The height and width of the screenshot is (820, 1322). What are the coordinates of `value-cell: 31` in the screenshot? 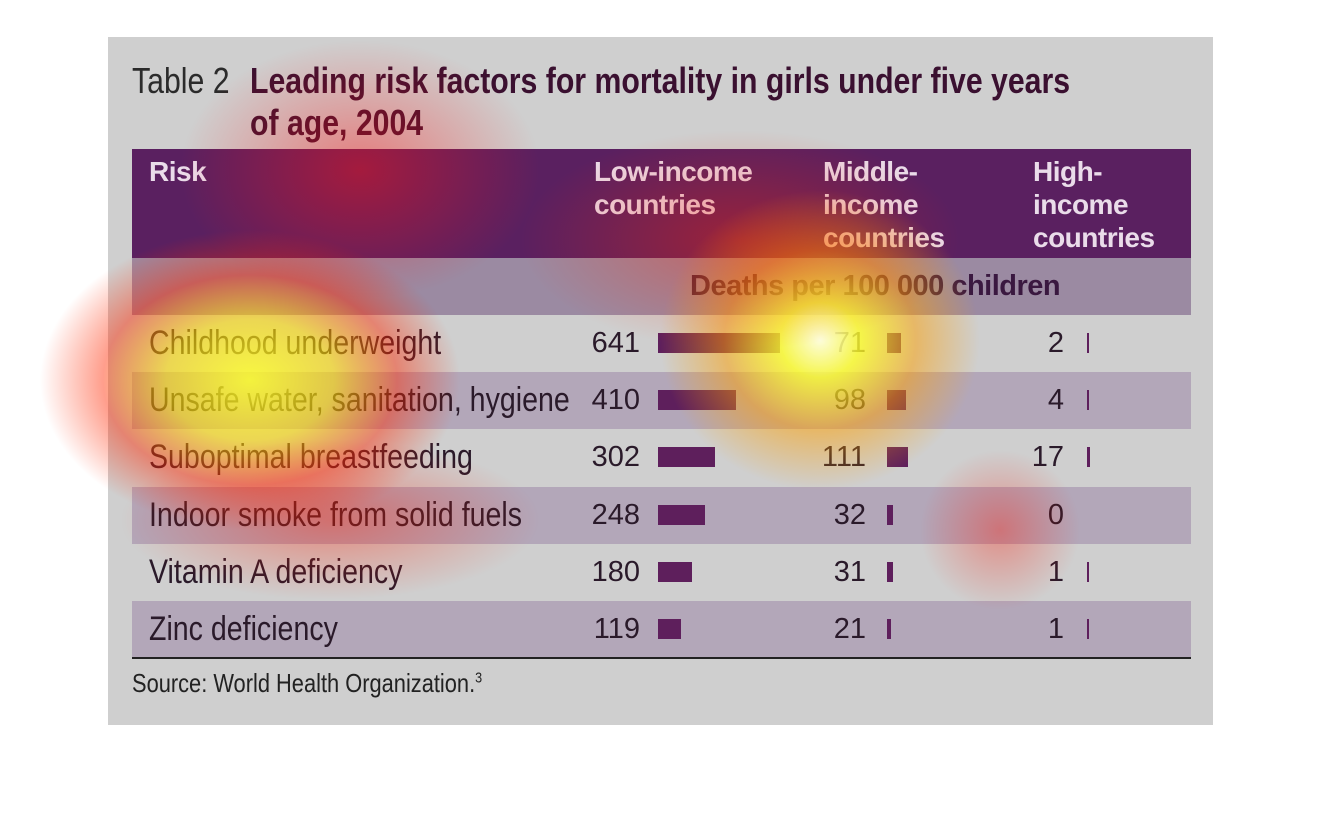 It's located at (849, 571).